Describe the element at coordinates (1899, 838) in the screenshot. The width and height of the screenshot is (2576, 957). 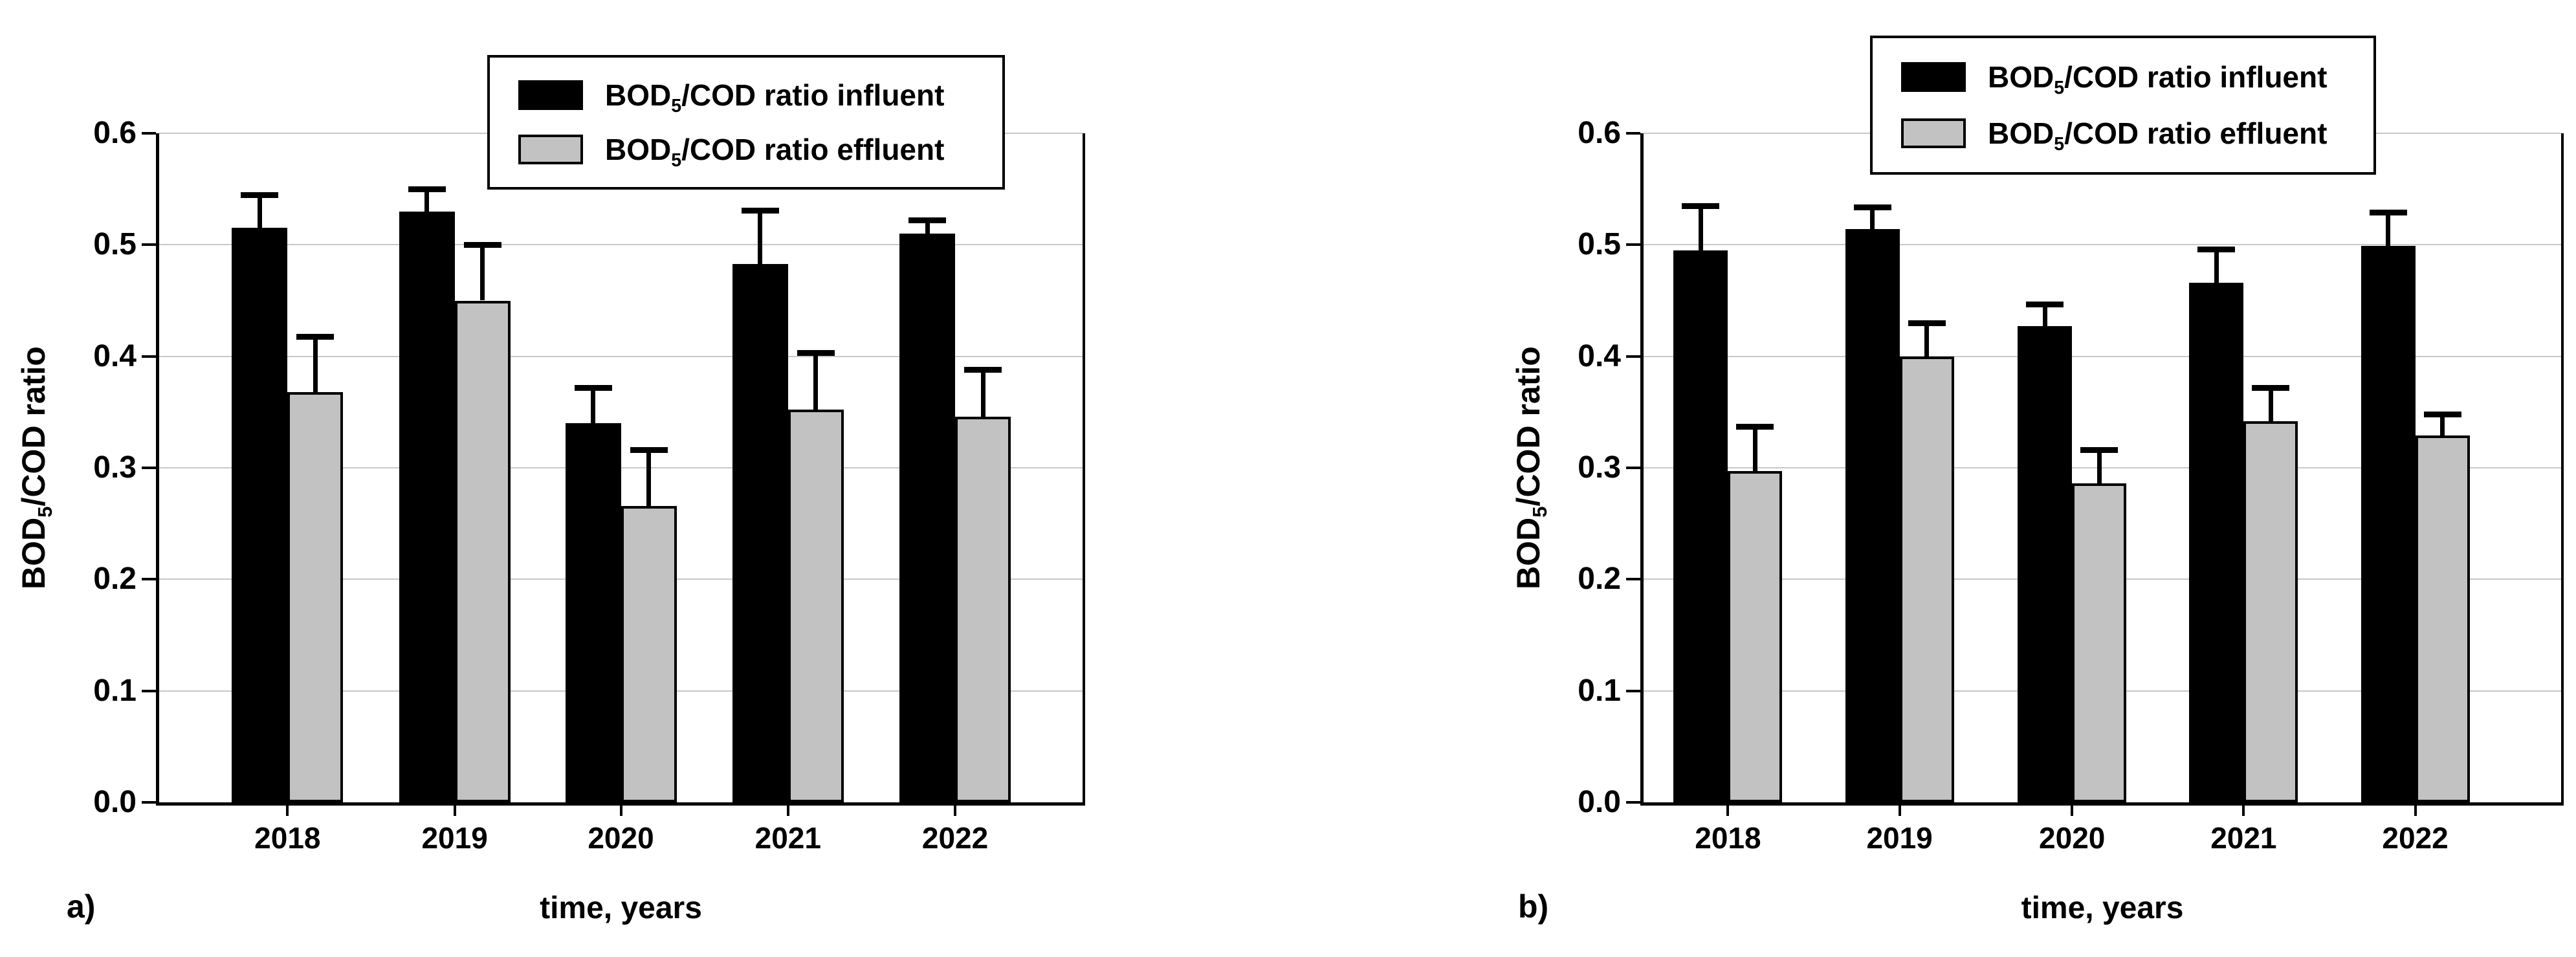
I see `x-tick-label: 2019` at that location.